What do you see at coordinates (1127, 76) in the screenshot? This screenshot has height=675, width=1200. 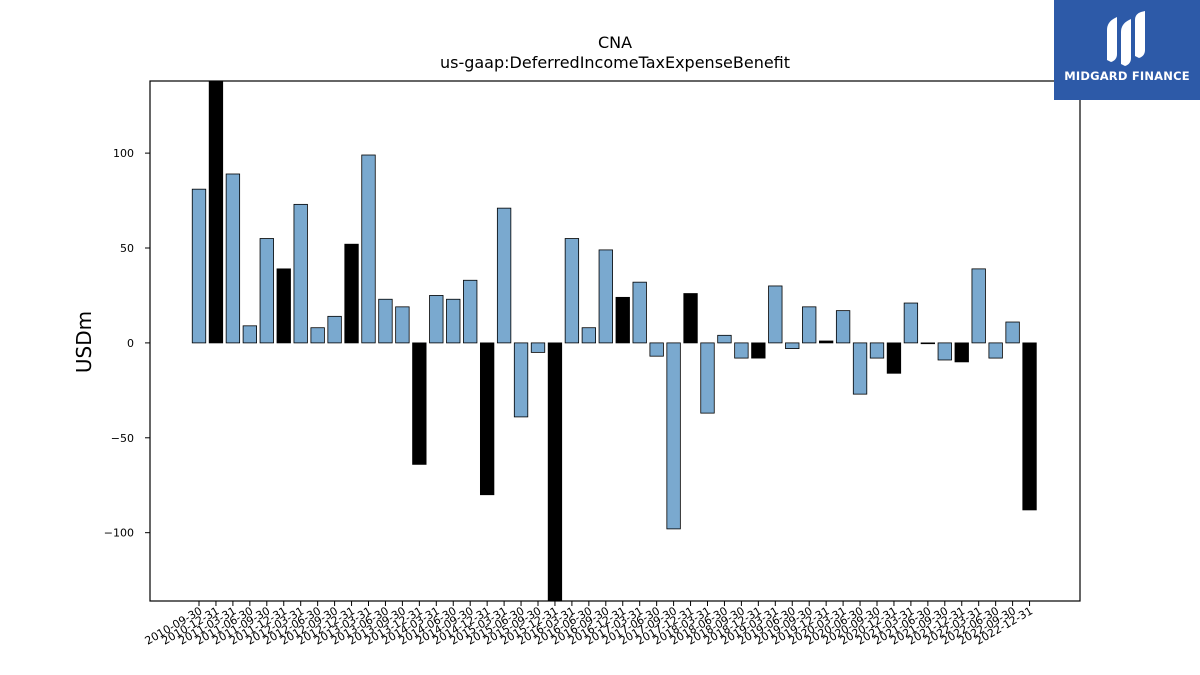 I see `logo-text: MIDGARD FINANCE` at bounding box center [1127, 76].